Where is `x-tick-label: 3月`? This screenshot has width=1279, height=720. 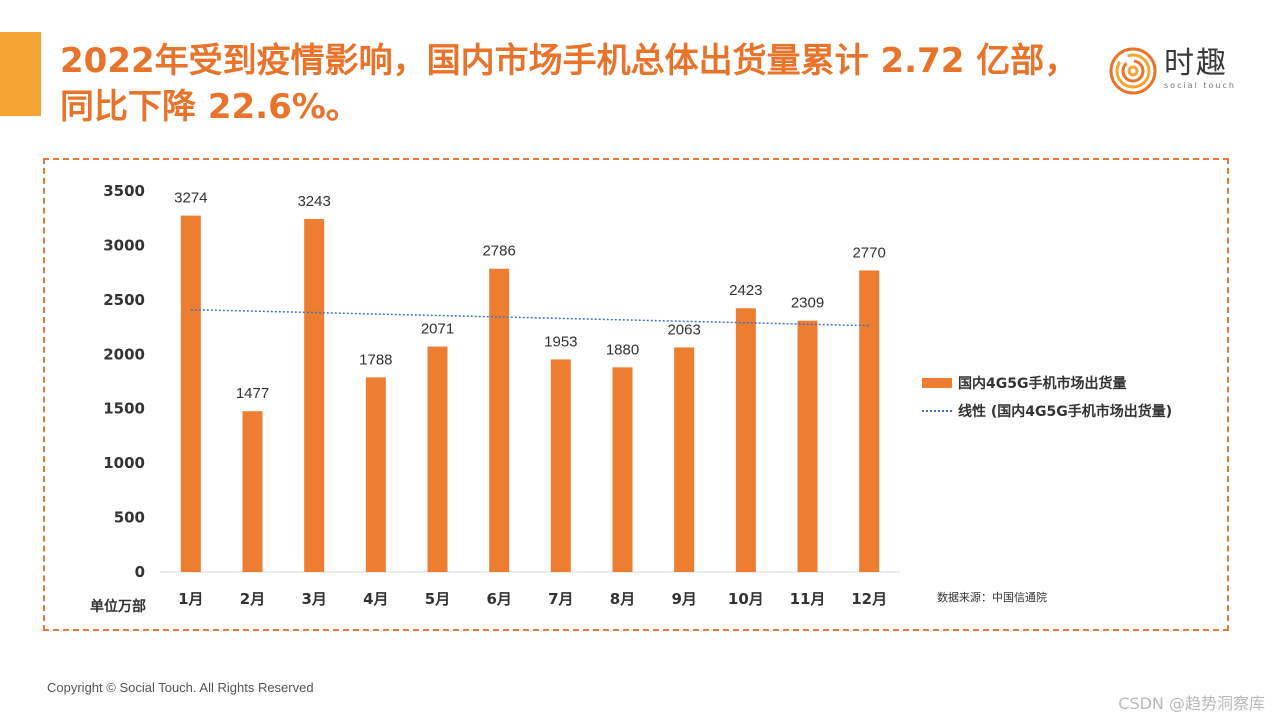 x-tick-label: 3月 is located at coordinates (313, 599).